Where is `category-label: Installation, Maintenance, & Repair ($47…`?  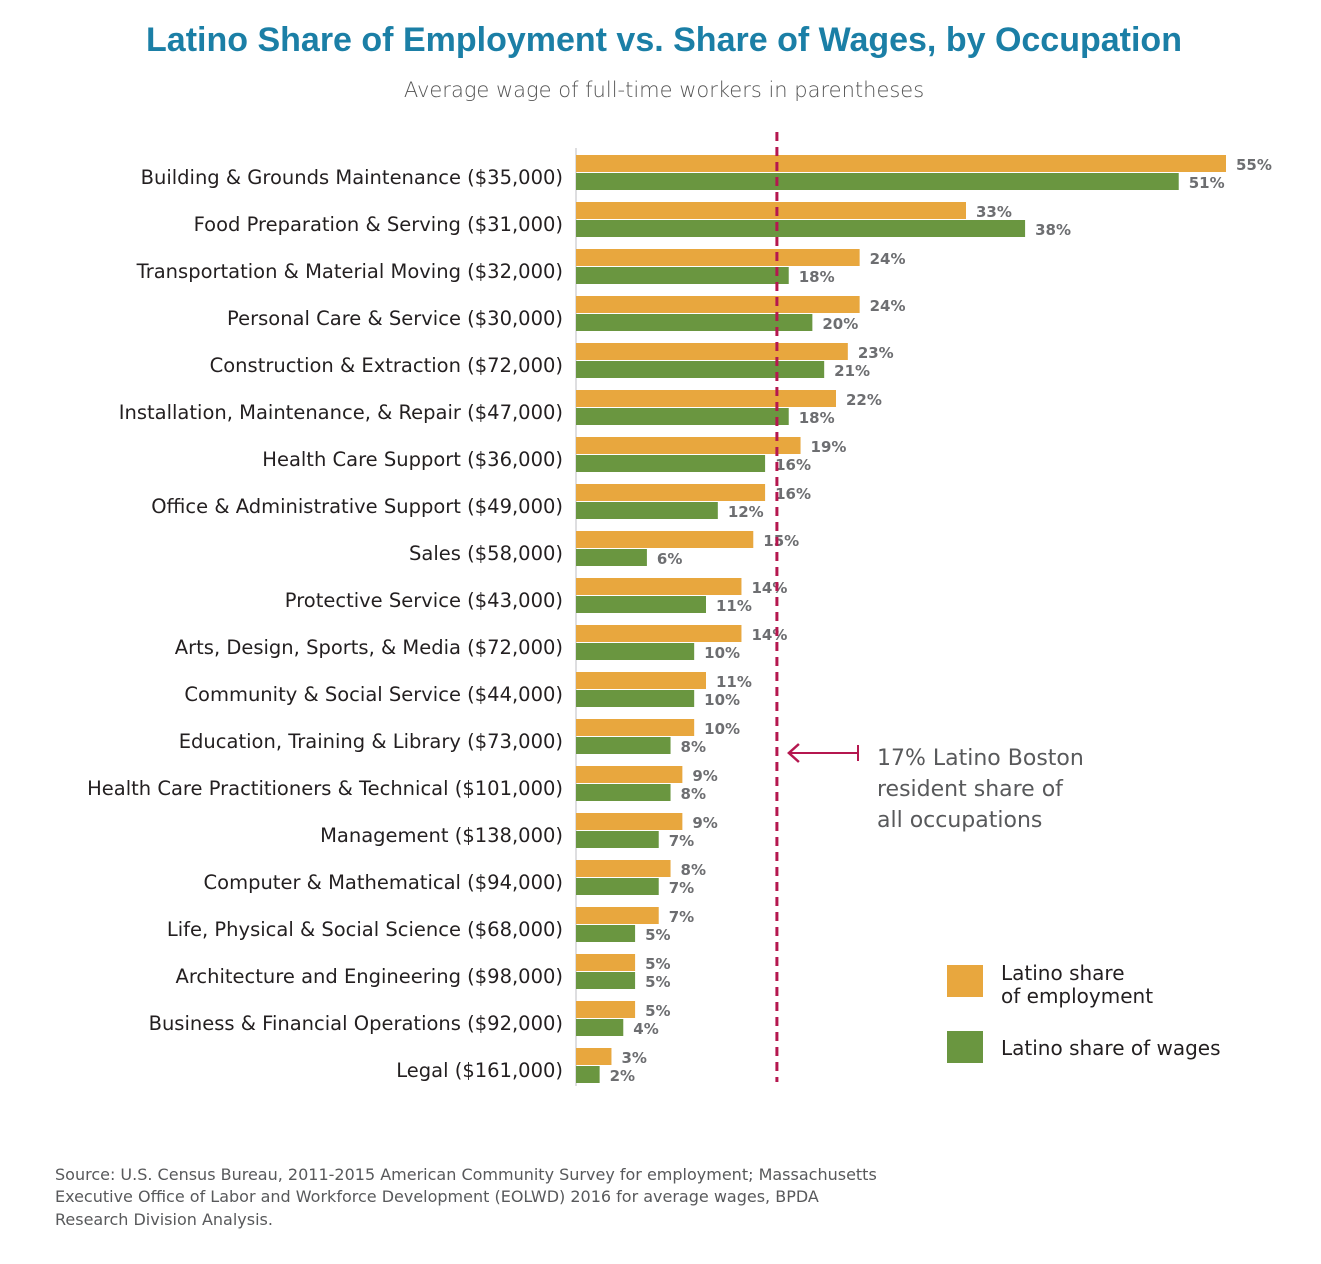
category-label: Installation, Maintenance, & Repair ($47… is located at coordinates (341, 412).